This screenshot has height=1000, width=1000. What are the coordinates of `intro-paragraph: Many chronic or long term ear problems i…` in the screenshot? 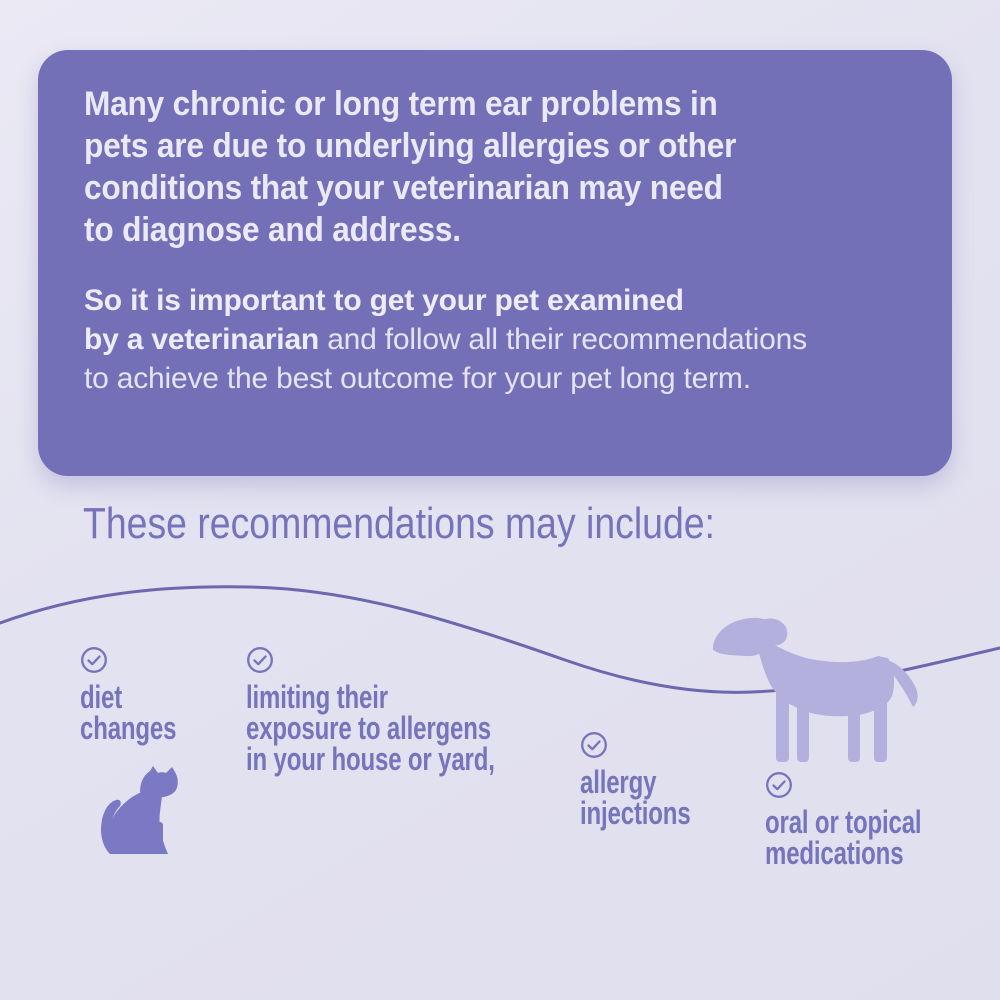 It's located at (410, 167).